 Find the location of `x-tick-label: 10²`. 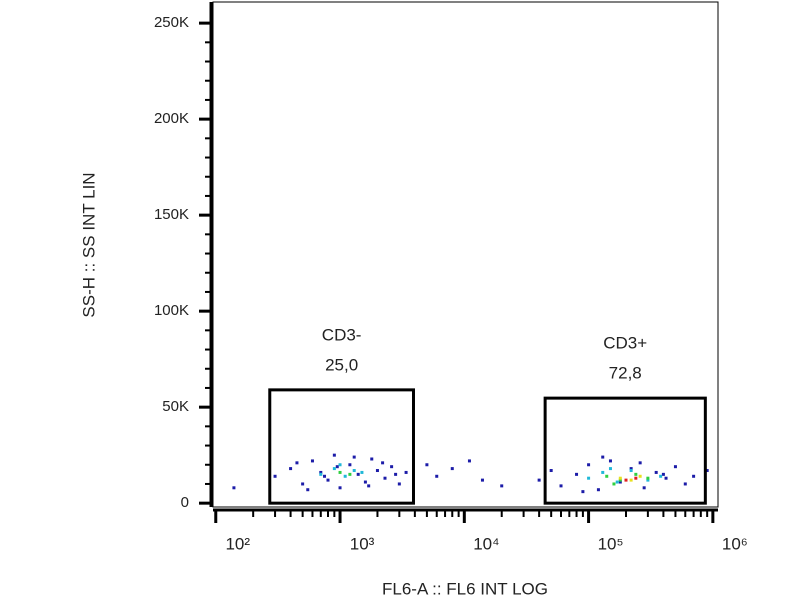

x-tick-label: 10² is located at coordinates (237, 543).